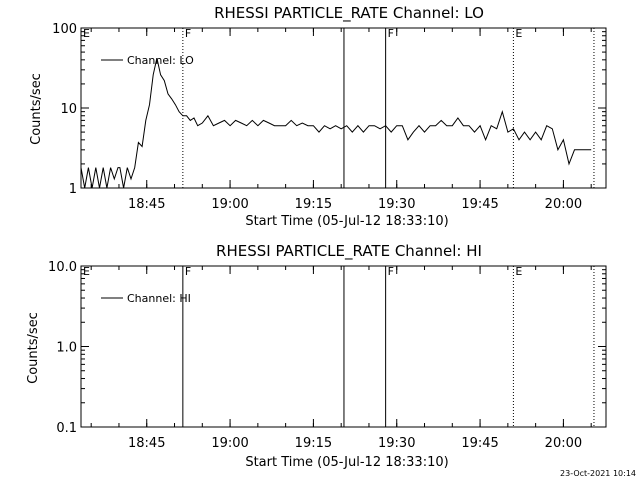  Describe the element at coordinates (229, 204) in the screenshot. I see `lo-x-tick-label: 19:00` at that location.